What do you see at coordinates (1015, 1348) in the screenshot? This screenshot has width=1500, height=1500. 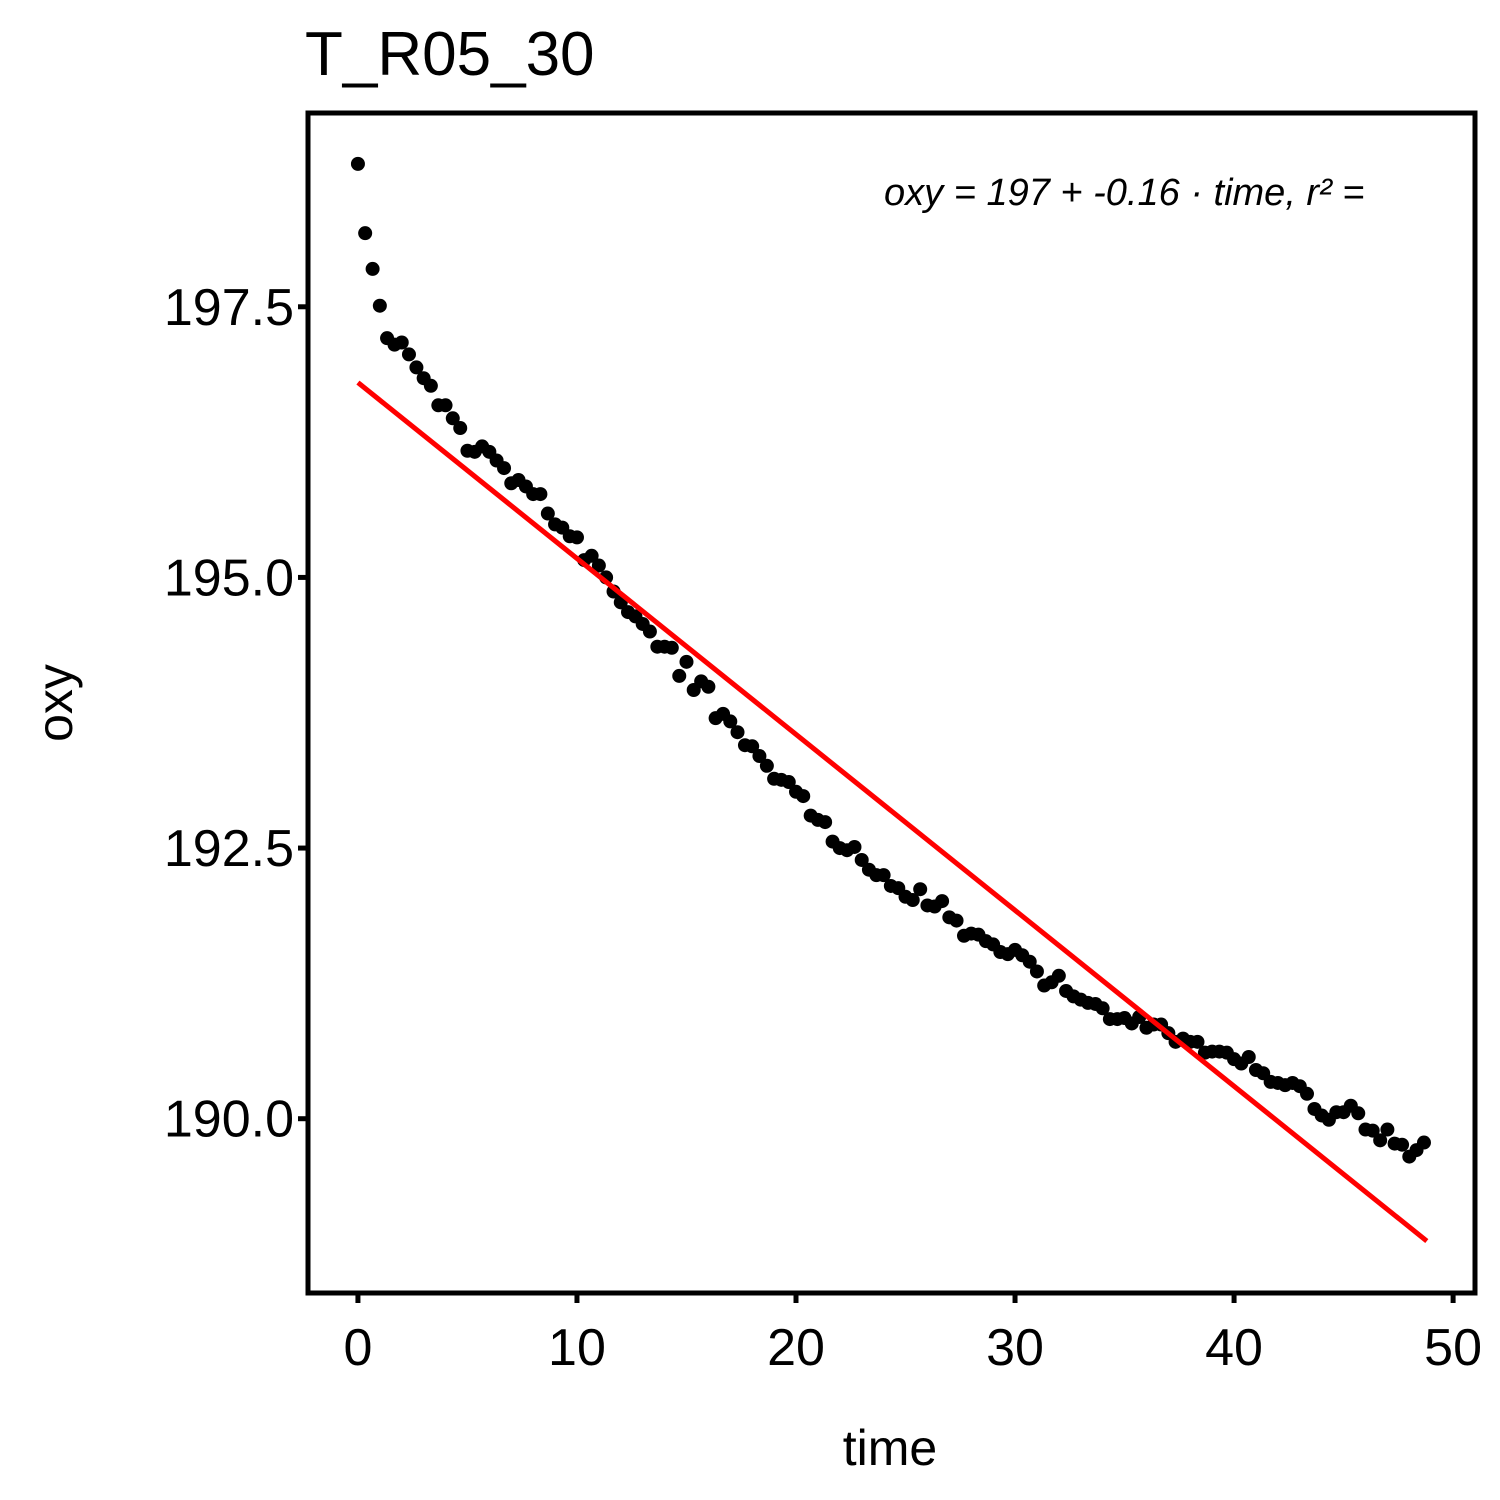 I see `x-tick-label: 30` at bounding box center [1015, 1348].